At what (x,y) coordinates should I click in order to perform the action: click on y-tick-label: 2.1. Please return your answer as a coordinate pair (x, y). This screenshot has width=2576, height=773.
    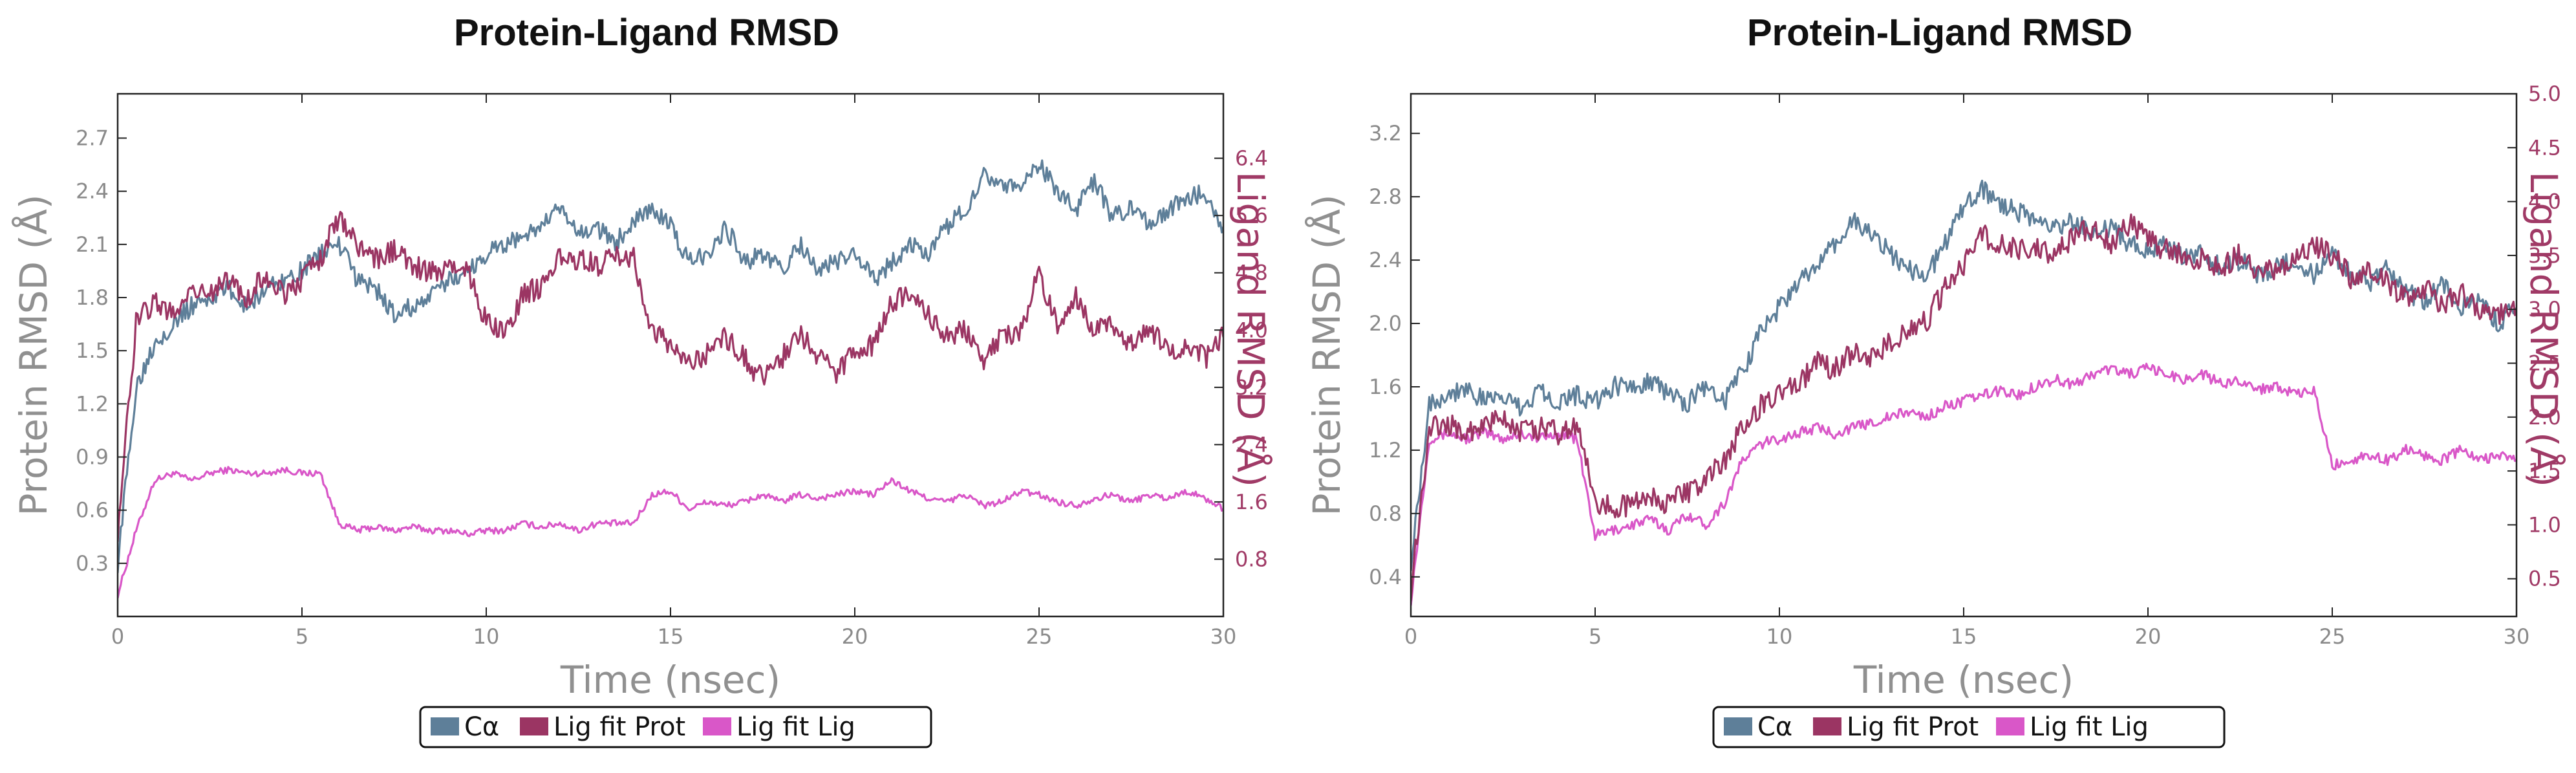
    Looking at the image, I should click on (92, 244).